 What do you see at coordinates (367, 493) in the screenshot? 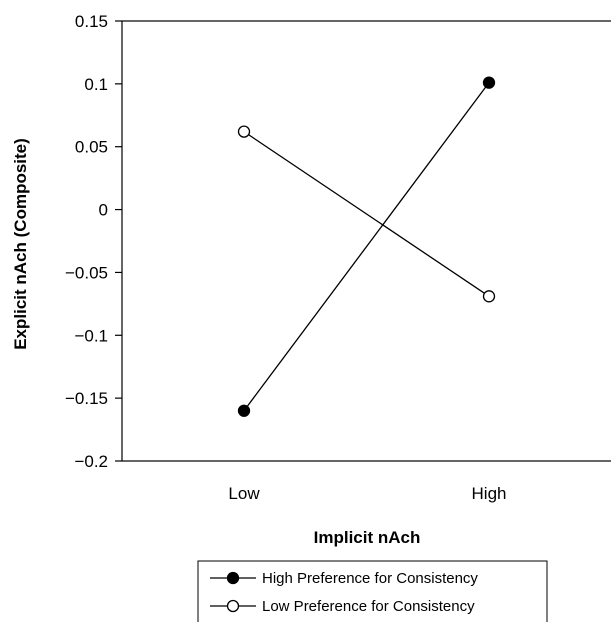
I see `x-axis-ticks: Low High` at bounding box center [367, 493].